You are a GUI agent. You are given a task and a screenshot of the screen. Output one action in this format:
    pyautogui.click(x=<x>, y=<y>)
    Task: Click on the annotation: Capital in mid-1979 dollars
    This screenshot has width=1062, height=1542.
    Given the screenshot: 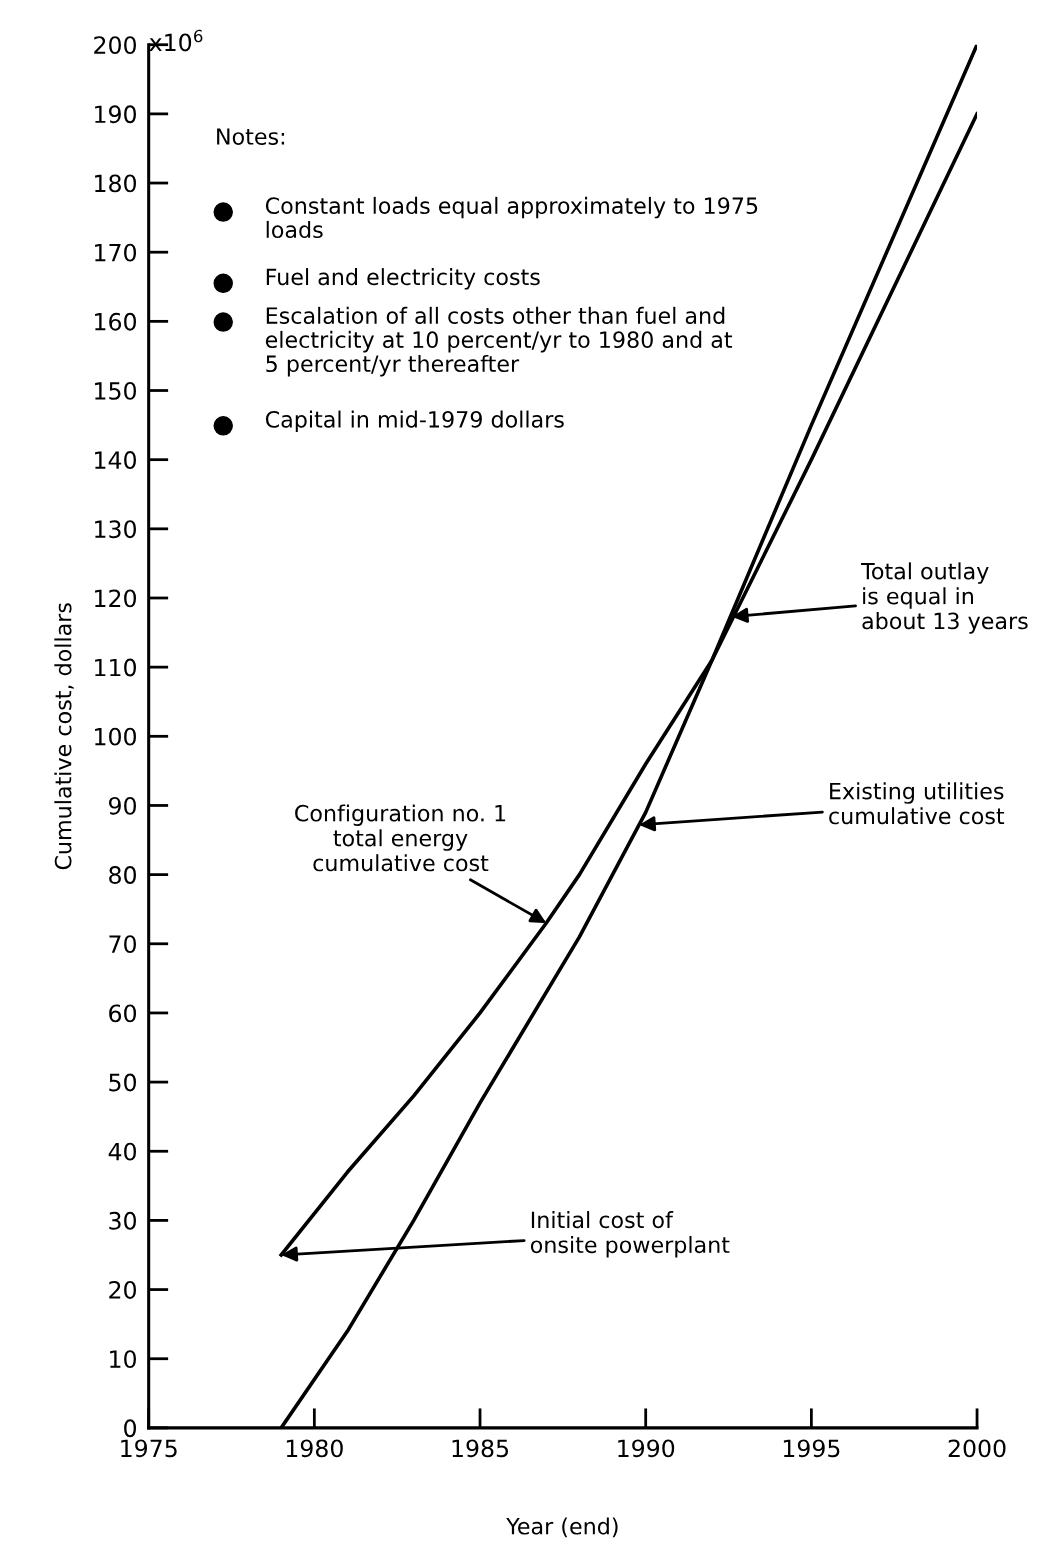 What is the action you would take?
    pyautogui.click(x=414, y=421)
    